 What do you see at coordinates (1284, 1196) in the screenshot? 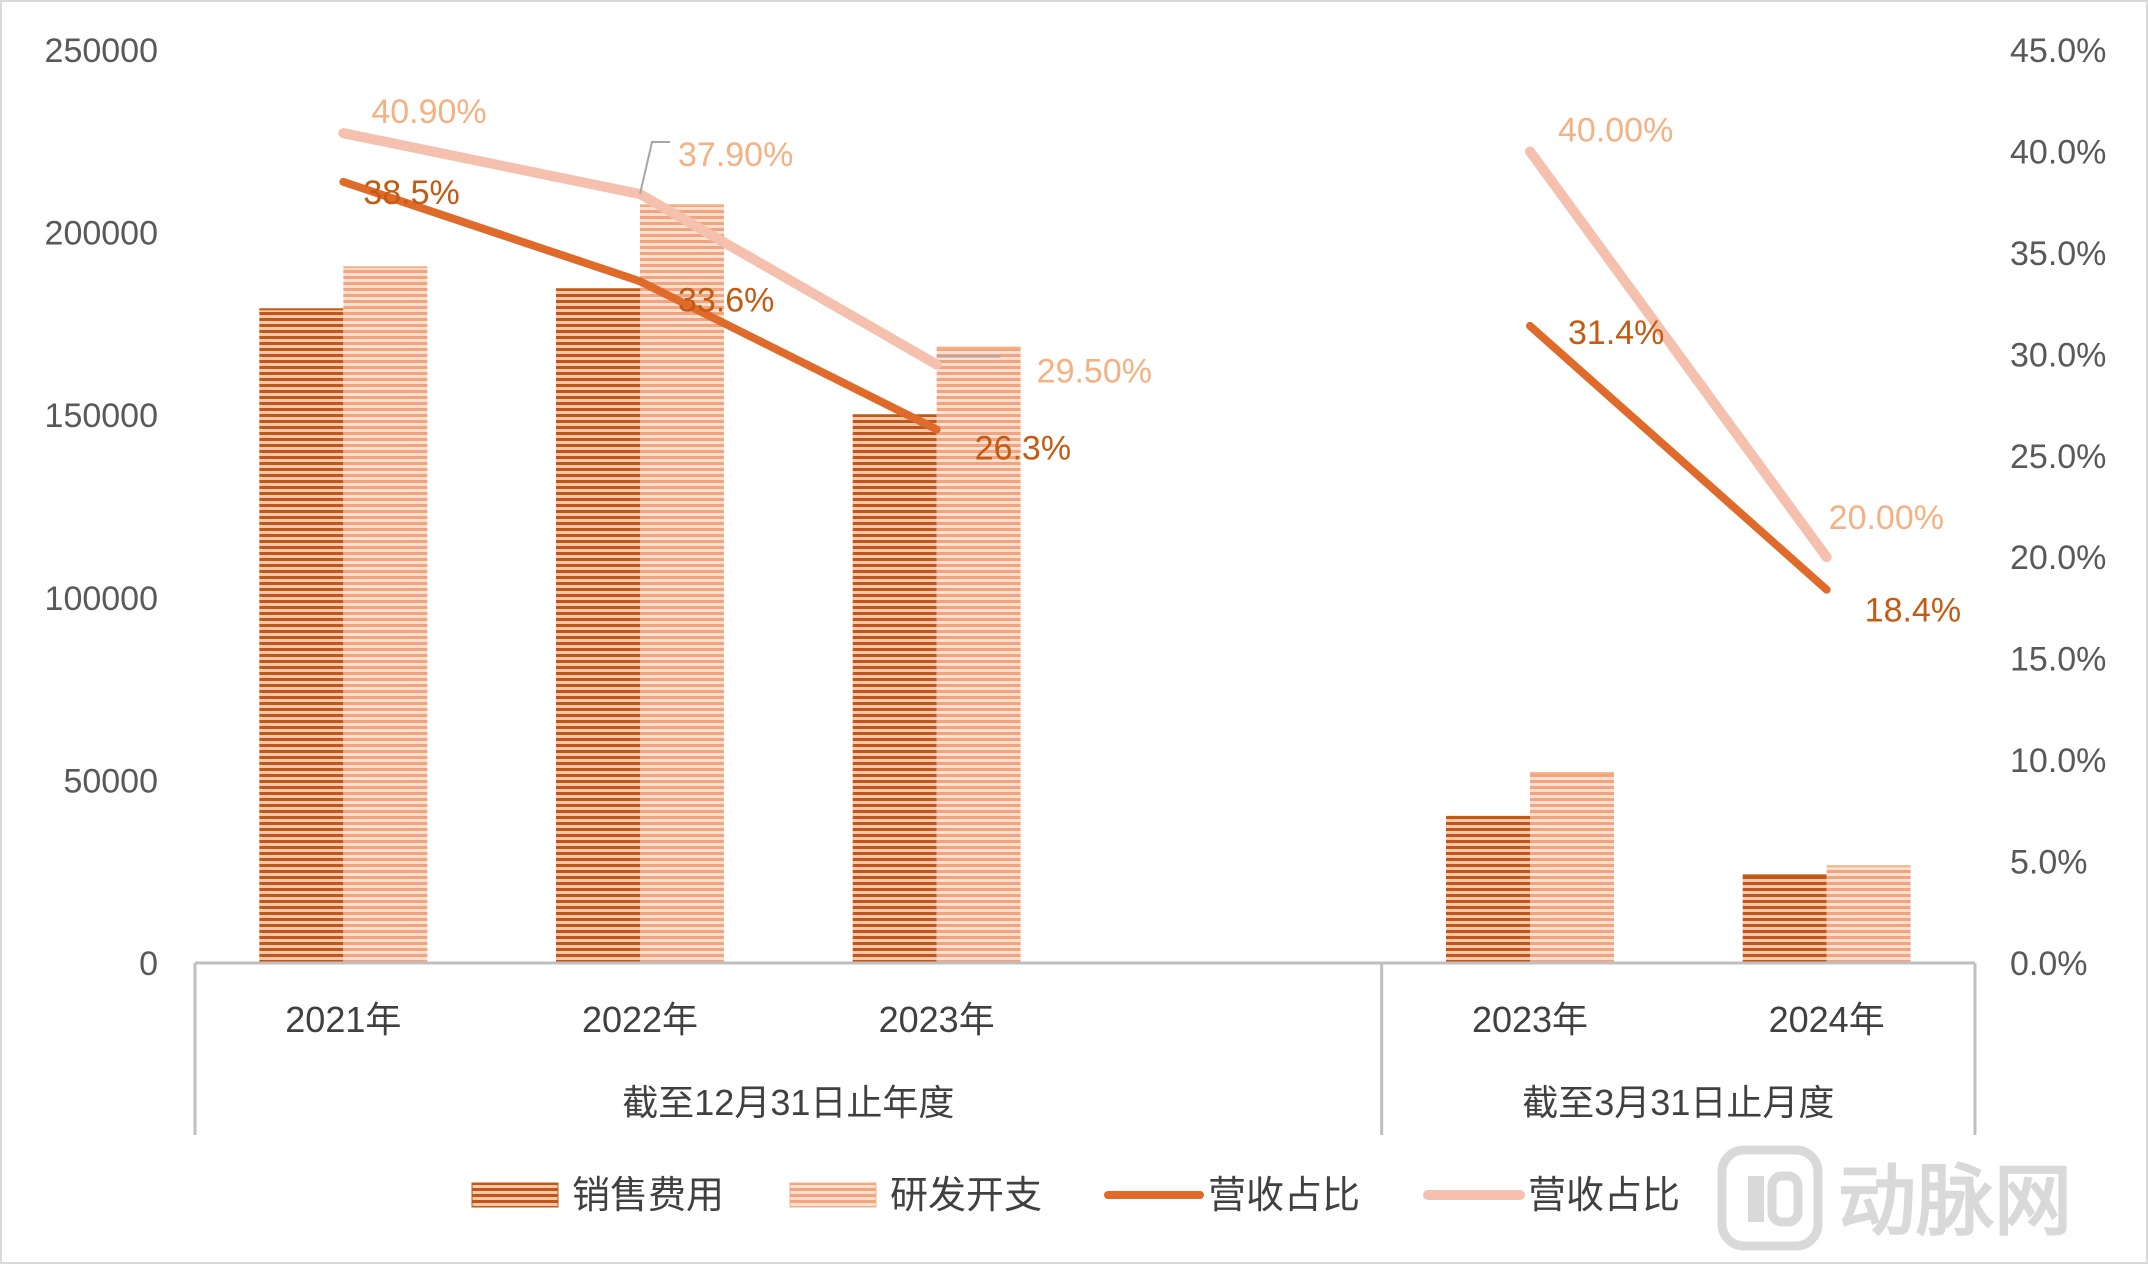
I see `legend-label-2: 营收占比` at bounding box center [1284, 1196].